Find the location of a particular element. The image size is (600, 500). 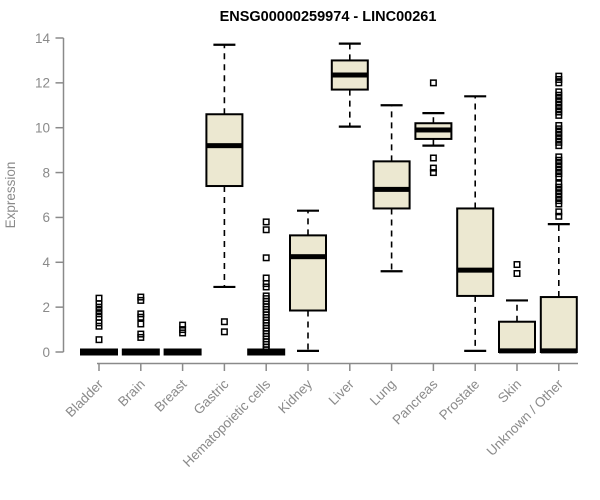

x-tick-label: Prostate is located at coordinates (459, 400).